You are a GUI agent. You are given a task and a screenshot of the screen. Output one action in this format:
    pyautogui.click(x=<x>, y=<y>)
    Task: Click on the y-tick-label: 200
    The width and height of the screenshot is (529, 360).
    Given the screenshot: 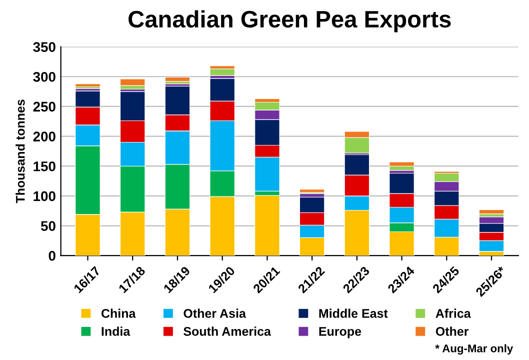 What is the action you would take?
    pyautogui.click(x=44, y=137)
    